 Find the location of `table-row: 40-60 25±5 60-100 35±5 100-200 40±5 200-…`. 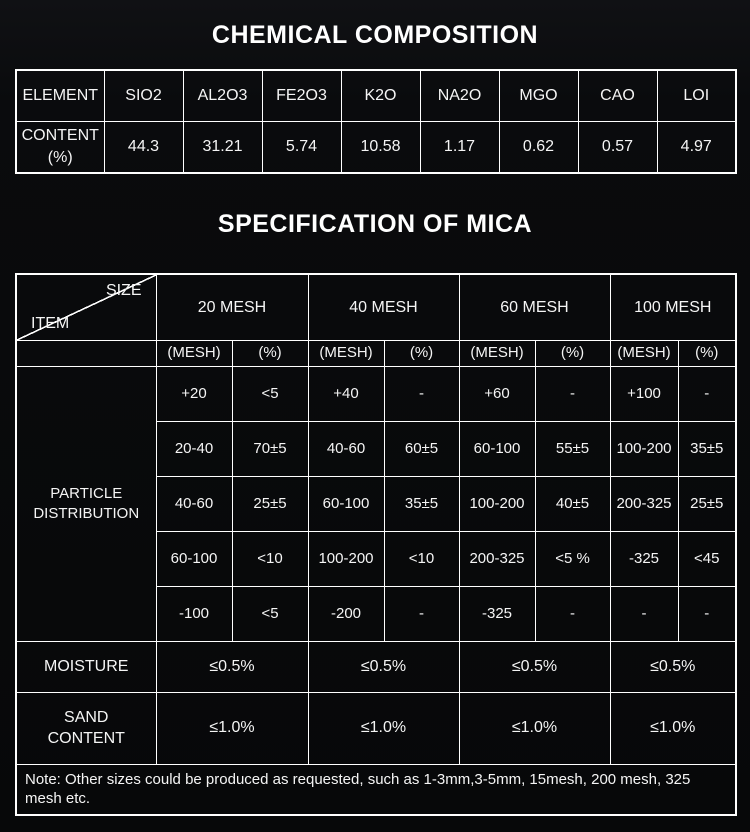

table-row: 40-60 25±5 60-100 35±5 100-200 40±5 200-… is located at coordinates (376, 503).